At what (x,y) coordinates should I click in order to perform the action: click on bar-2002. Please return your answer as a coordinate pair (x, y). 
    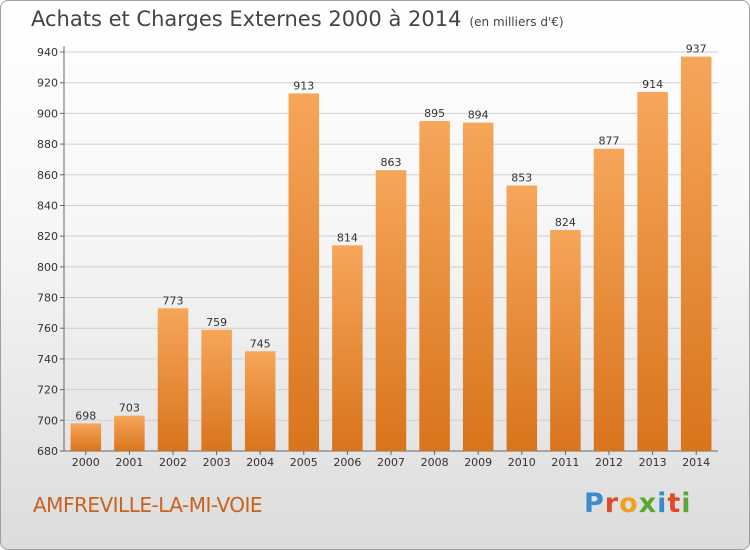
    Looking at the image, I should click on (173, 379).